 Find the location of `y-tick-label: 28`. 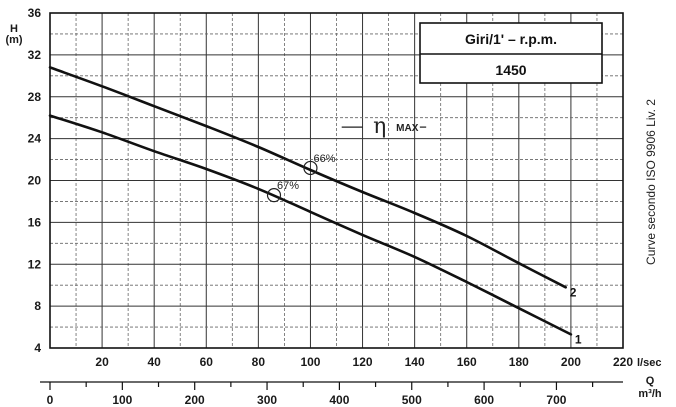

y-tick-label: 28 is located at coordinates (35, 97).